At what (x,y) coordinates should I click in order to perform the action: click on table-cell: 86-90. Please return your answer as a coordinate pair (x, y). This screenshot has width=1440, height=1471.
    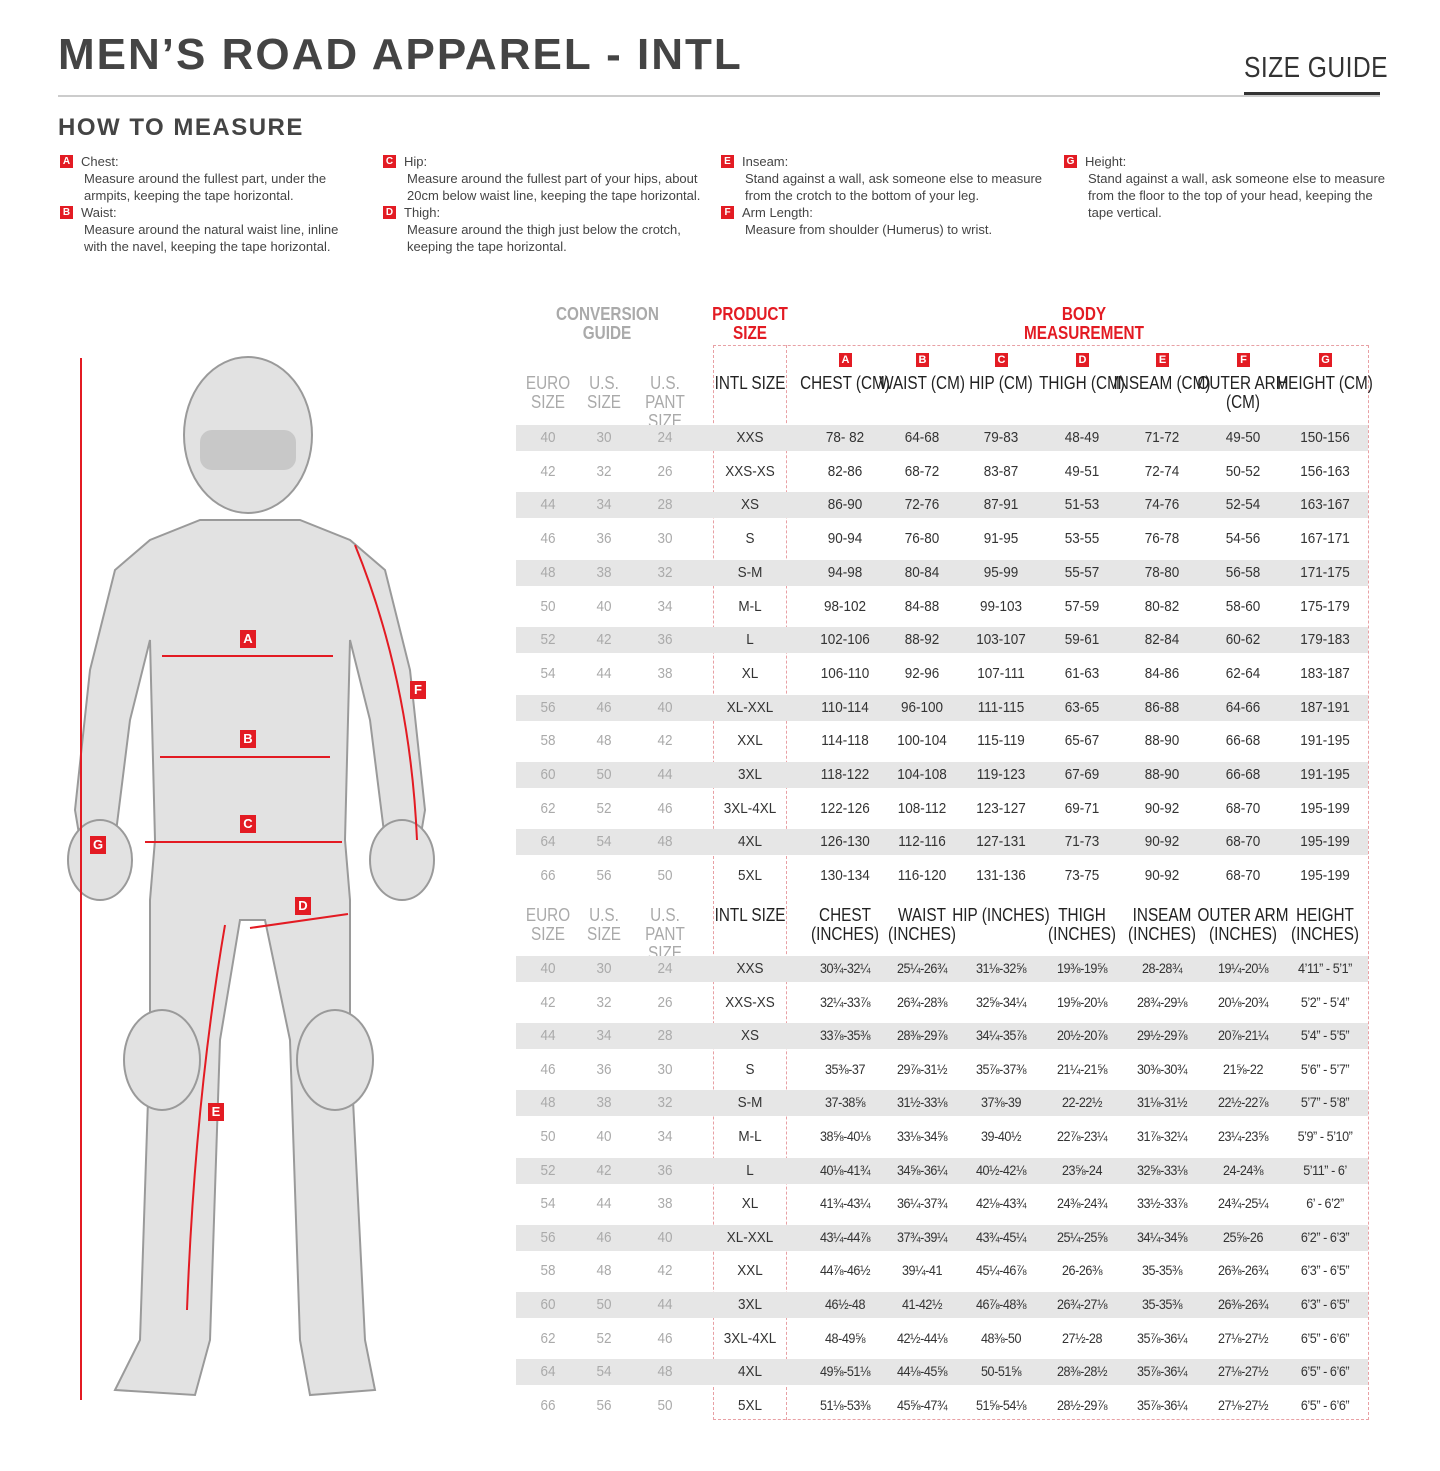
    Looking at the image, I should click on (845, 505).